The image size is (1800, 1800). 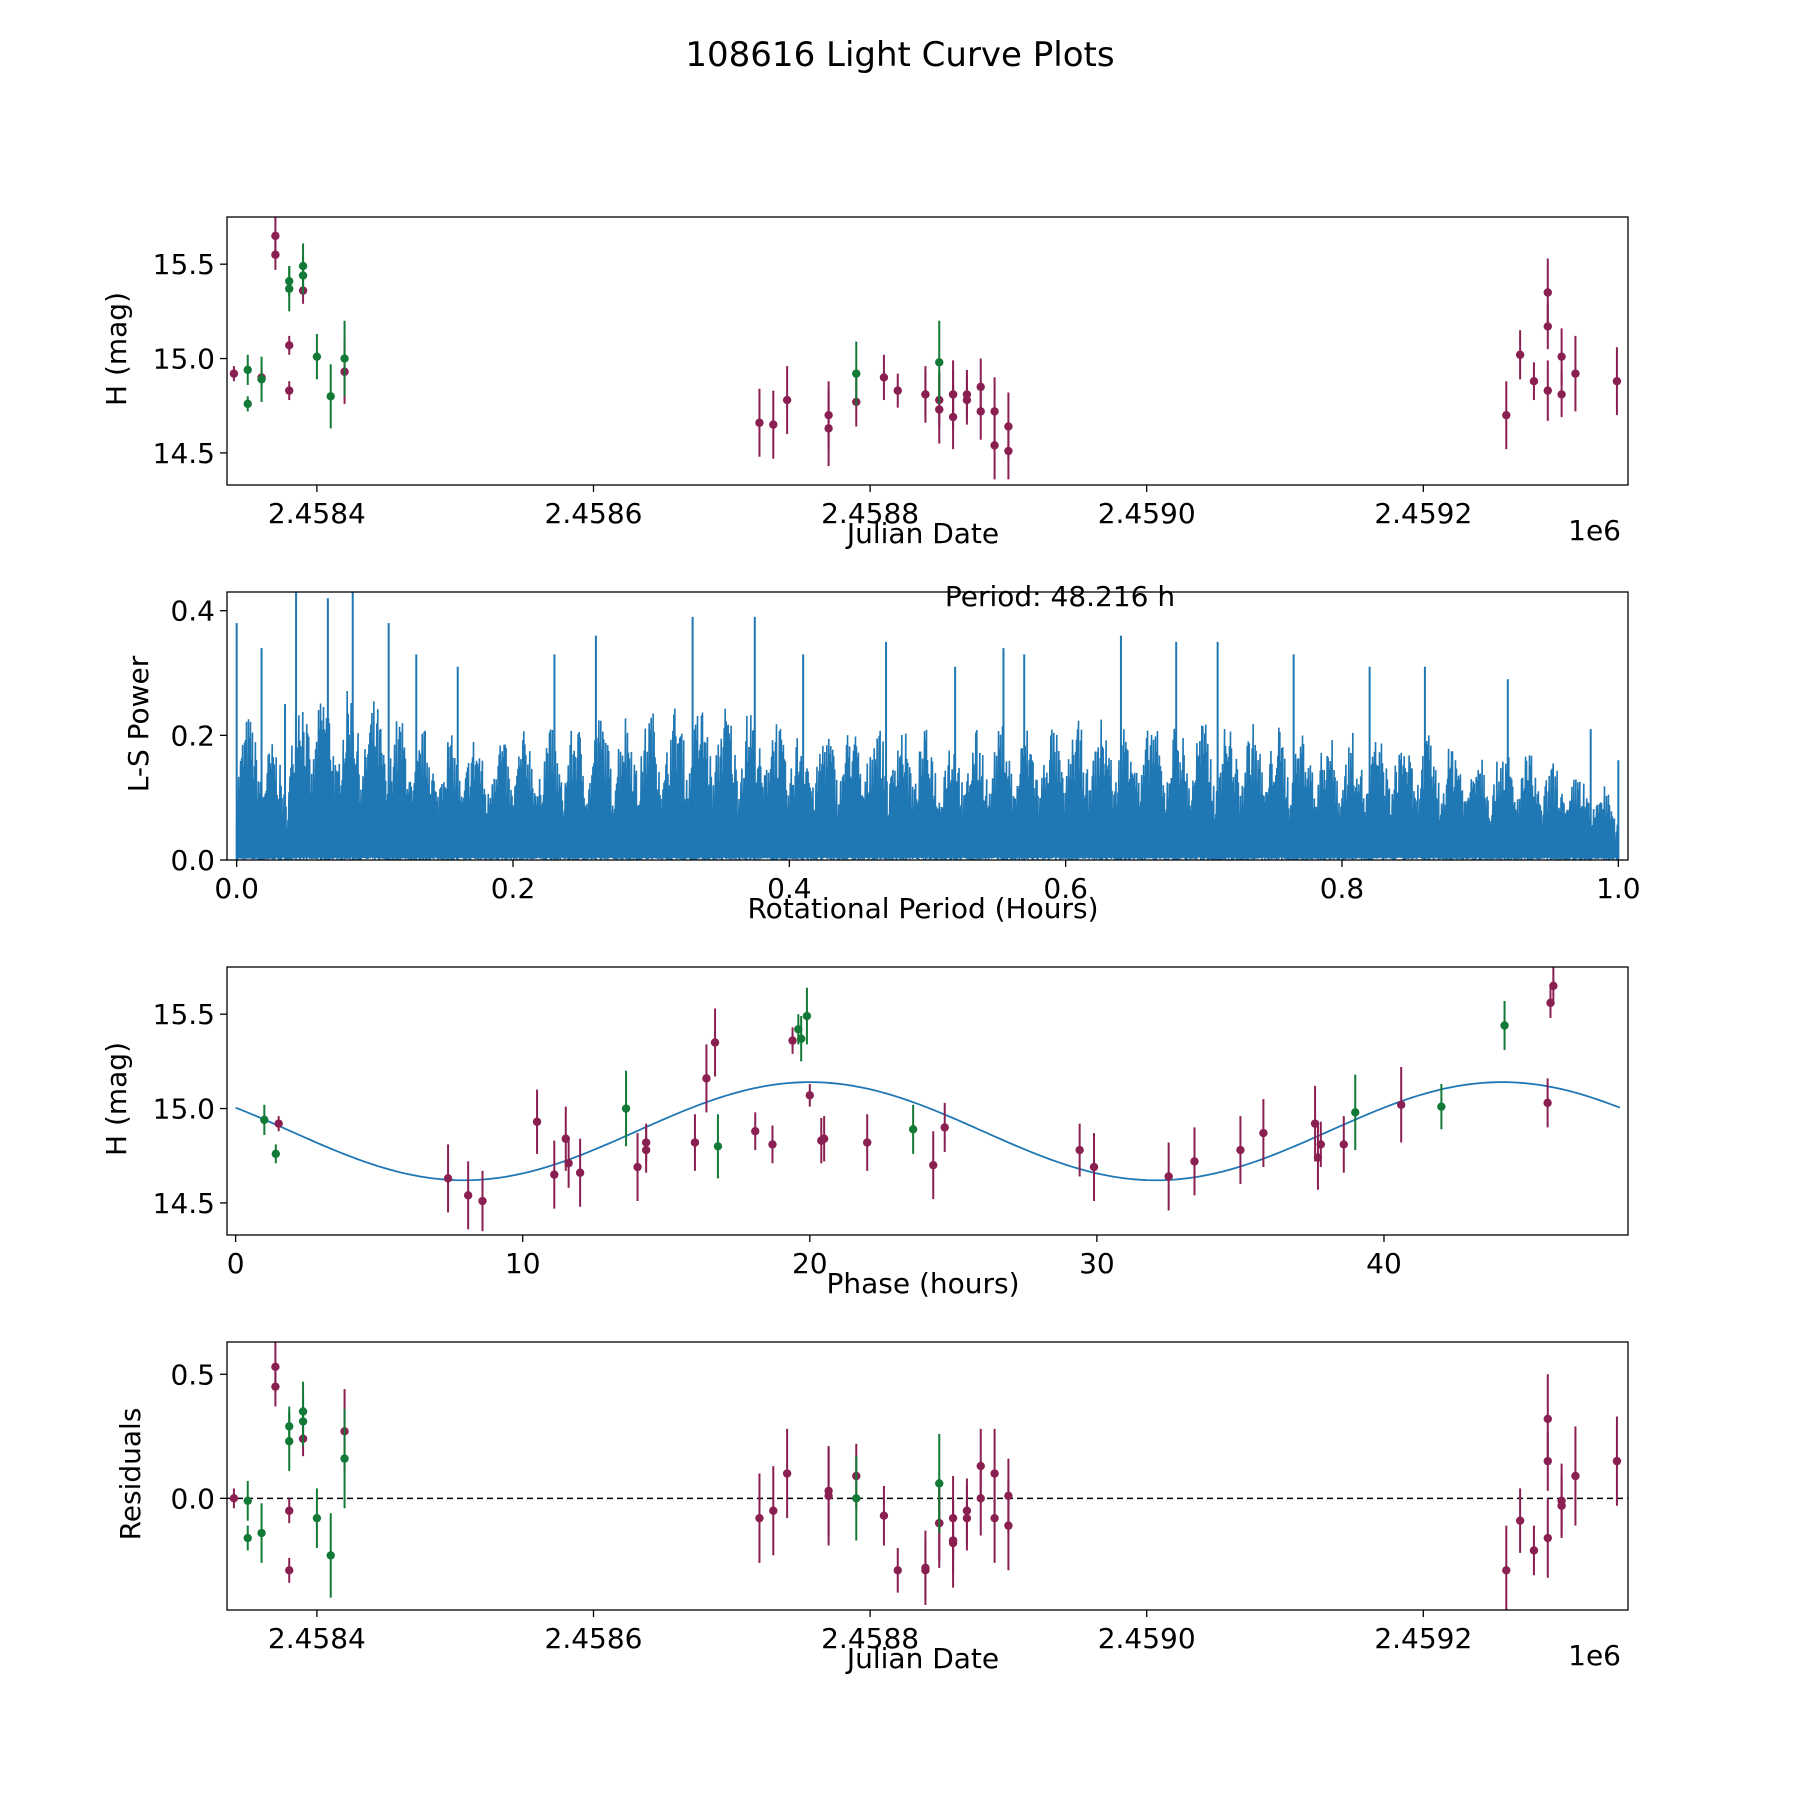 I want to click on periodogram-plot-area, so click(x=927, y=726).